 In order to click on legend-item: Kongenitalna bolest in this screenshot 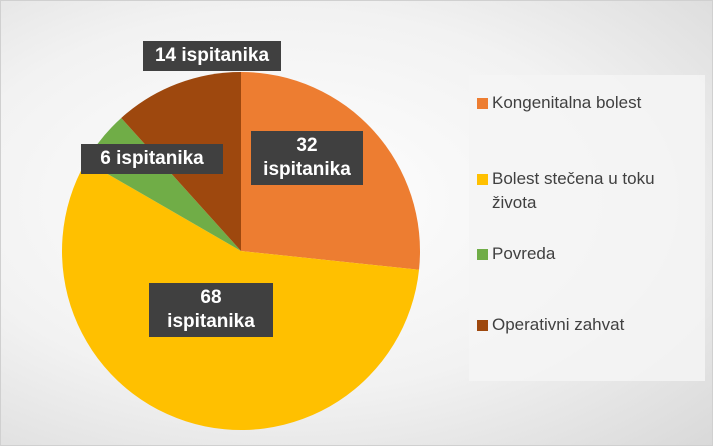, I will do `click(584, 103)`.